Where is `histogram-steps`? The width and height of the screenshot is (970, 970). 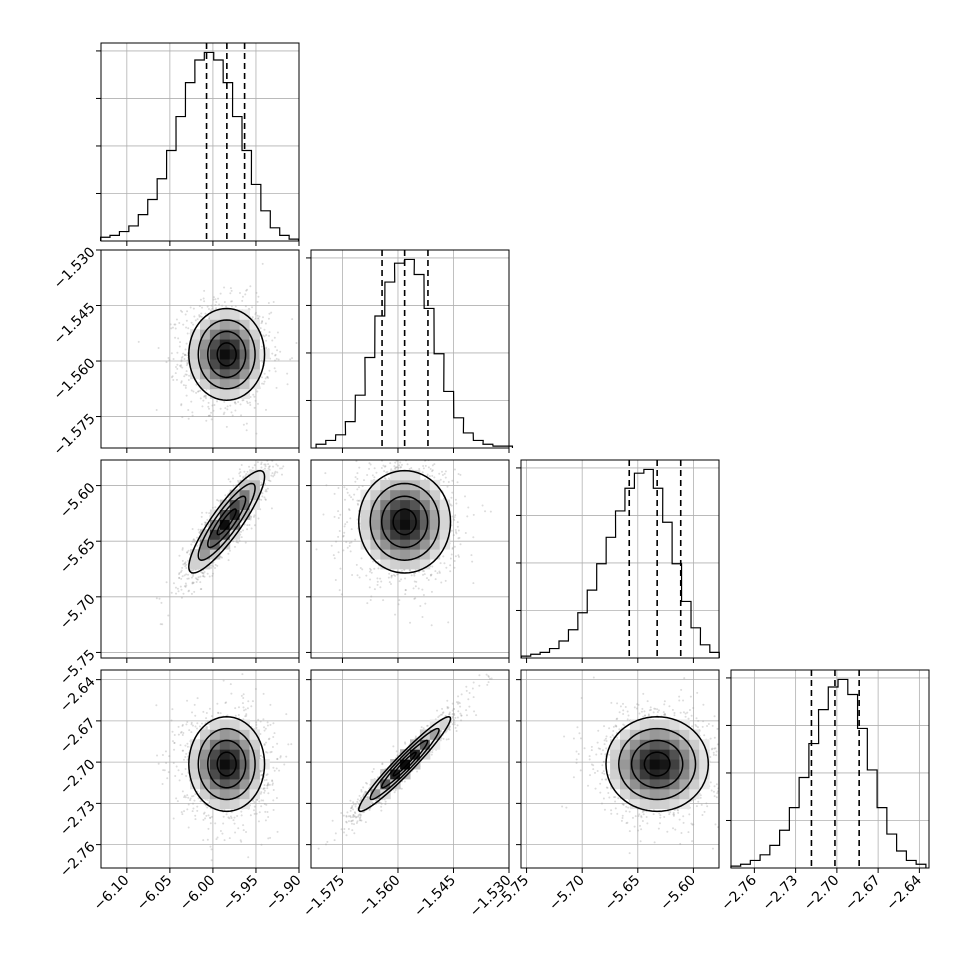
histogram-steps is located at coordinates (199, 146).